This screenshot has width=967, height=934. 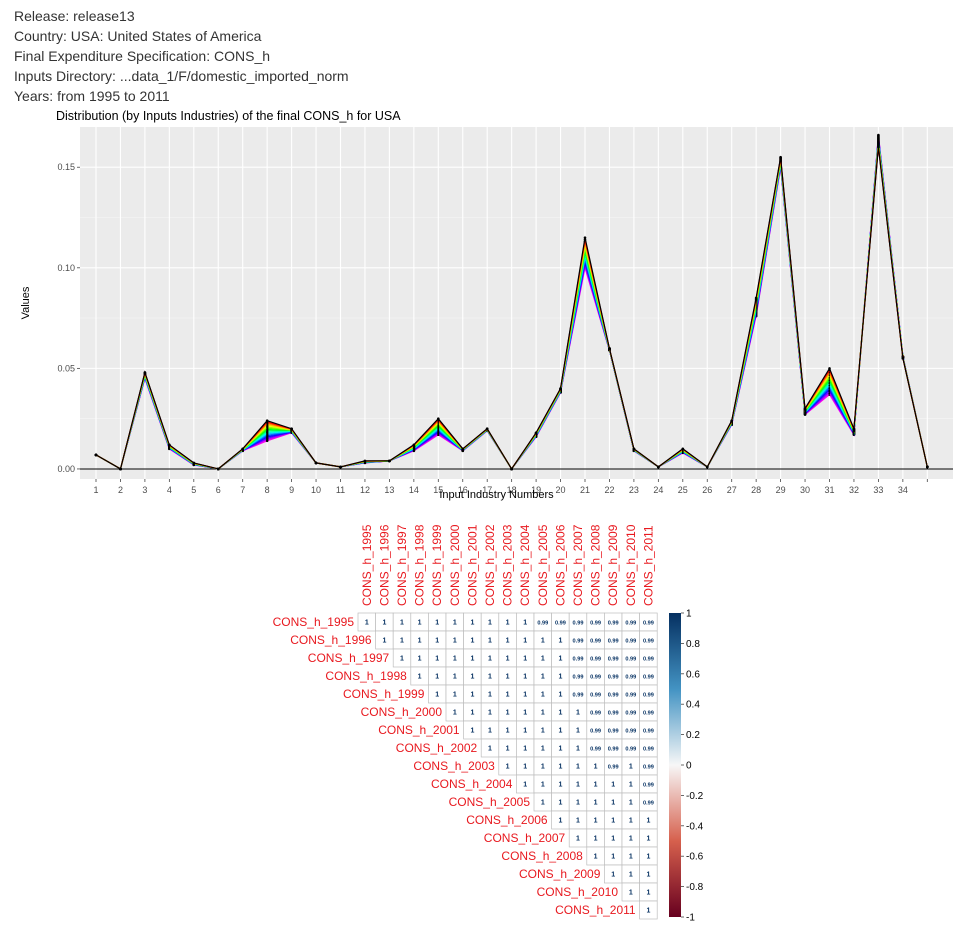 What do you see at coordinates (658, 490) in the screenshot?
I see `x-tick-label: 24` at bounding box center [658, 490].